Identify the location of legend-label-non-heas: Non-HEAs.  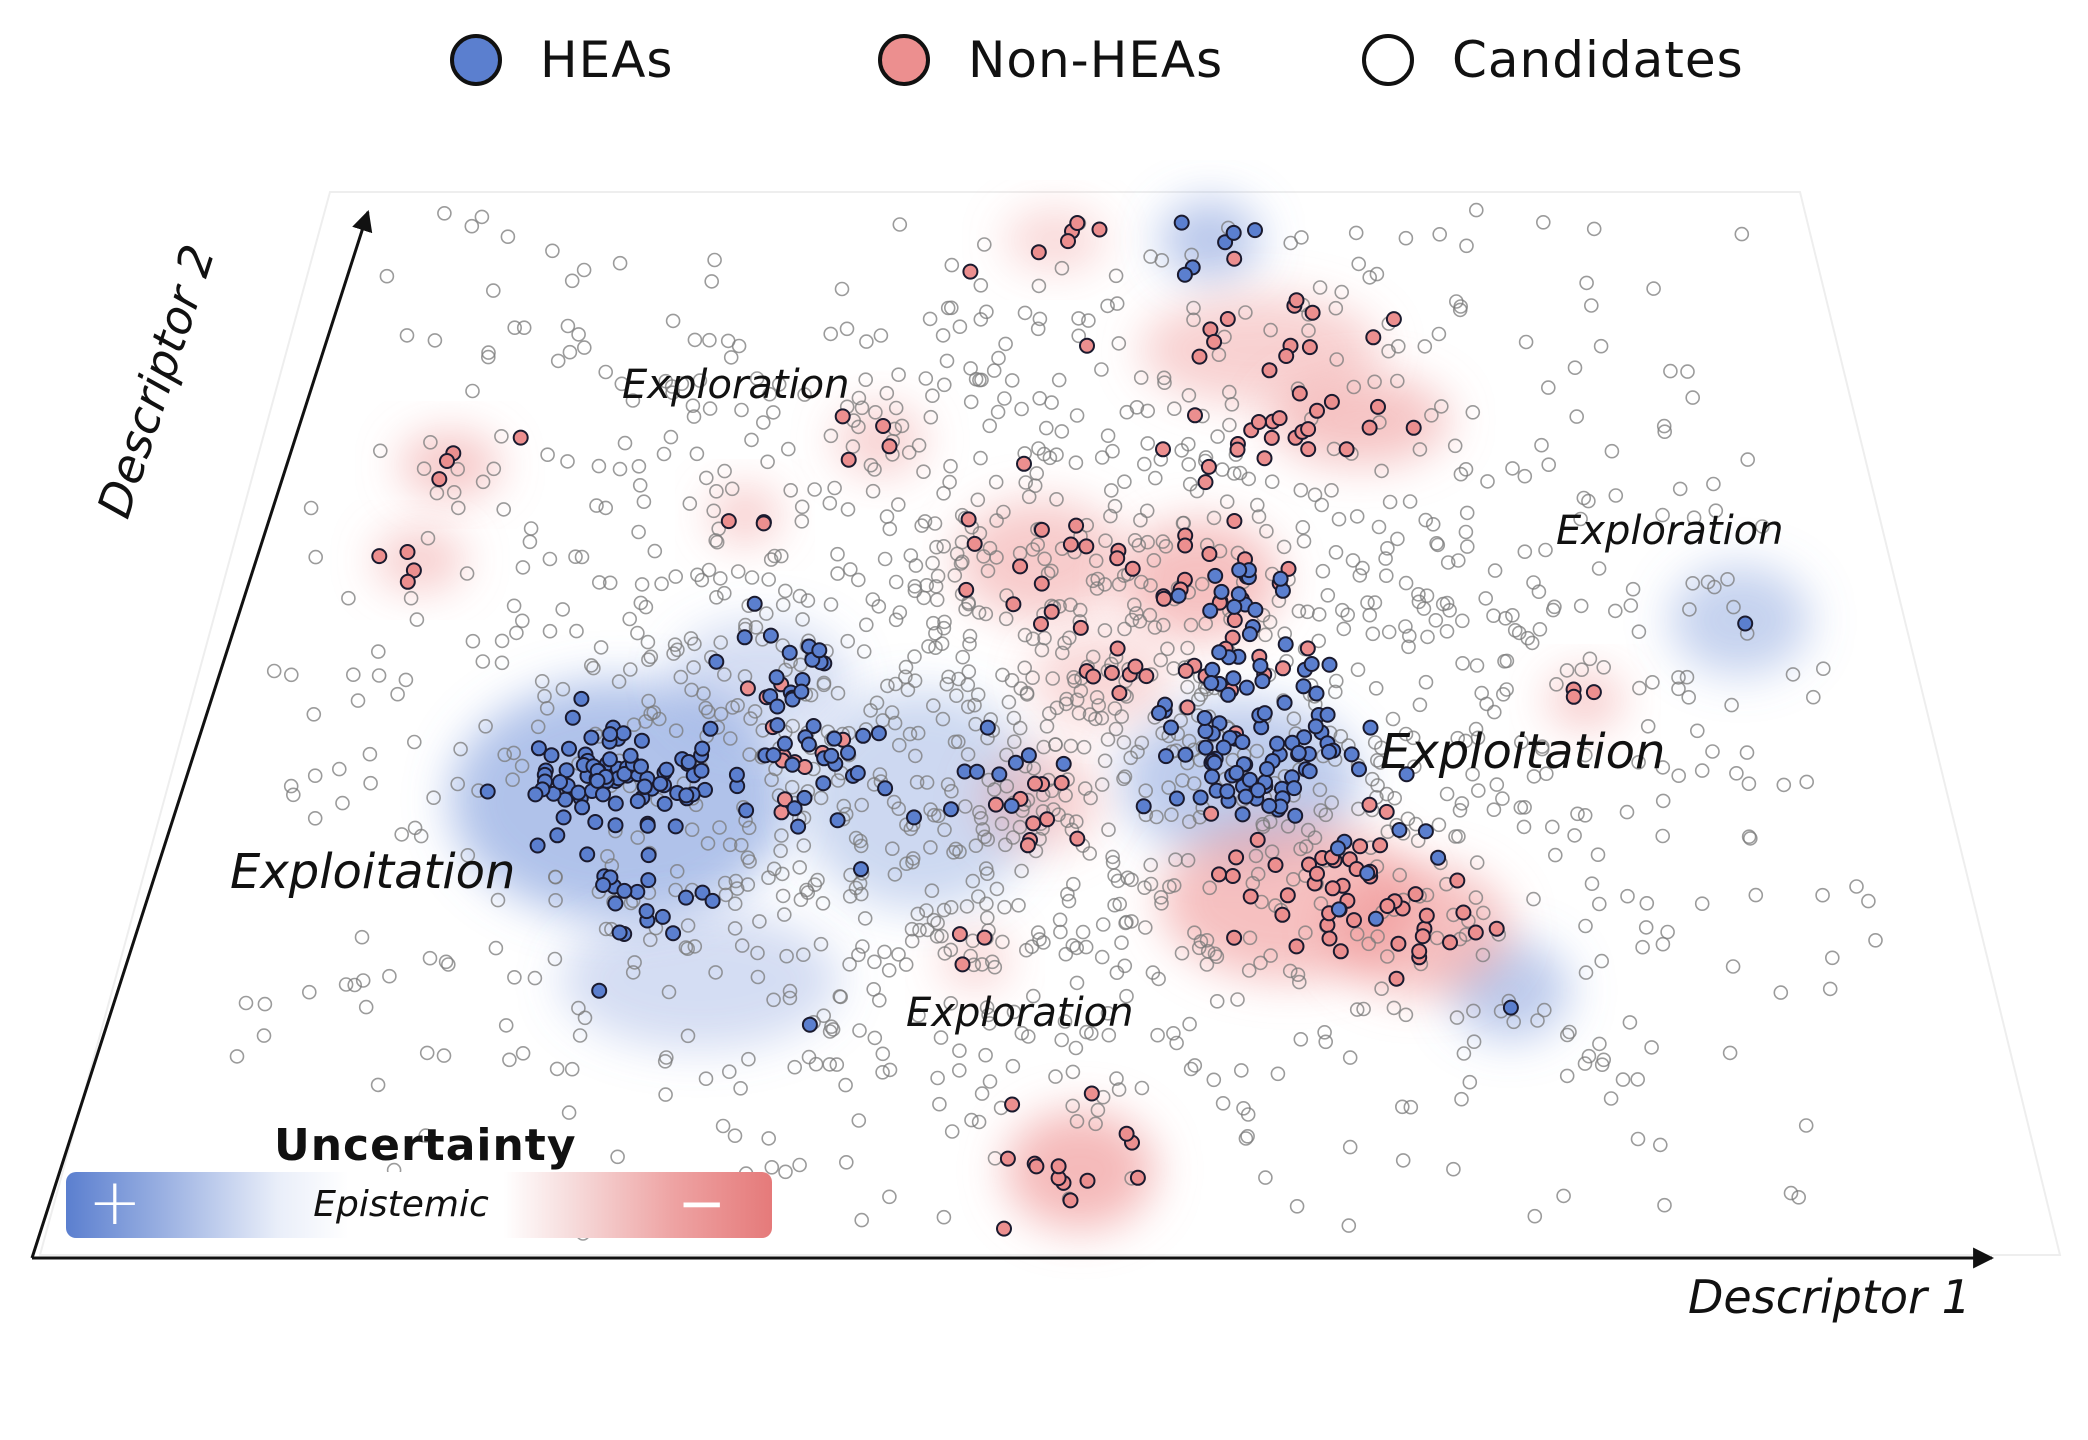
(1096, 60).